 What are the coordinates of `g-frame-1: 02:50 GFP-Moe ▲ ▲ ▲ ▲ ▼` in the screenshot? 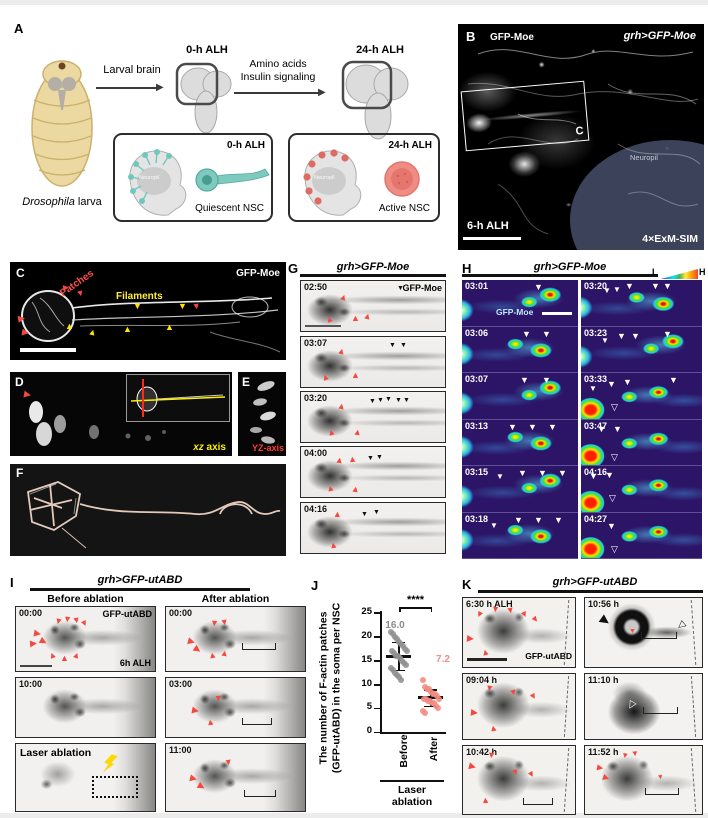 It's located at (373, 306).